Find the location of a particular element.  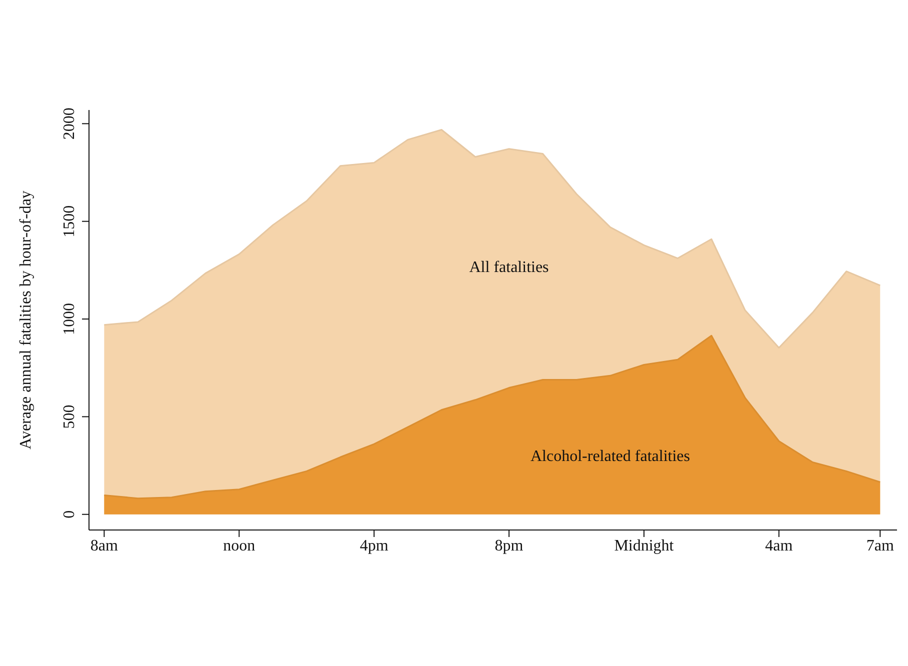

y-tick-label: 500 is located at coordinates (69, 416).